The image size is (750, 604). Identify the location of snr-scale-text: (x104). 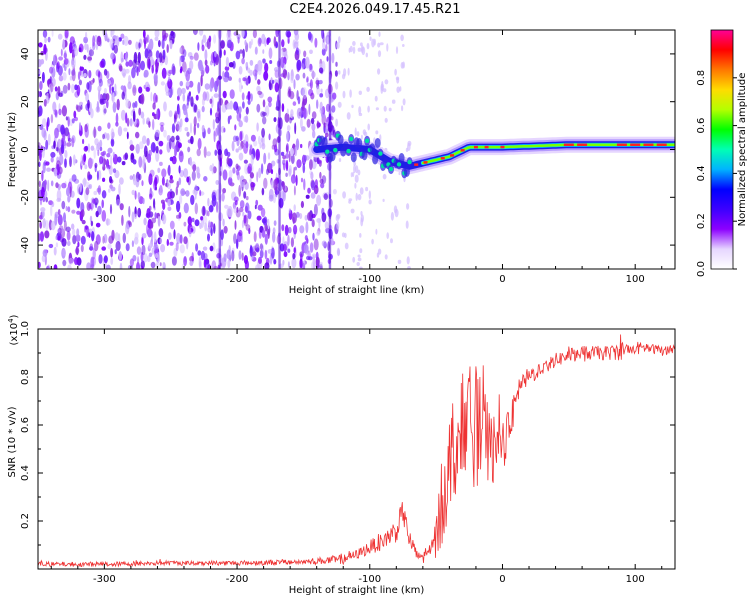
(13, 329).